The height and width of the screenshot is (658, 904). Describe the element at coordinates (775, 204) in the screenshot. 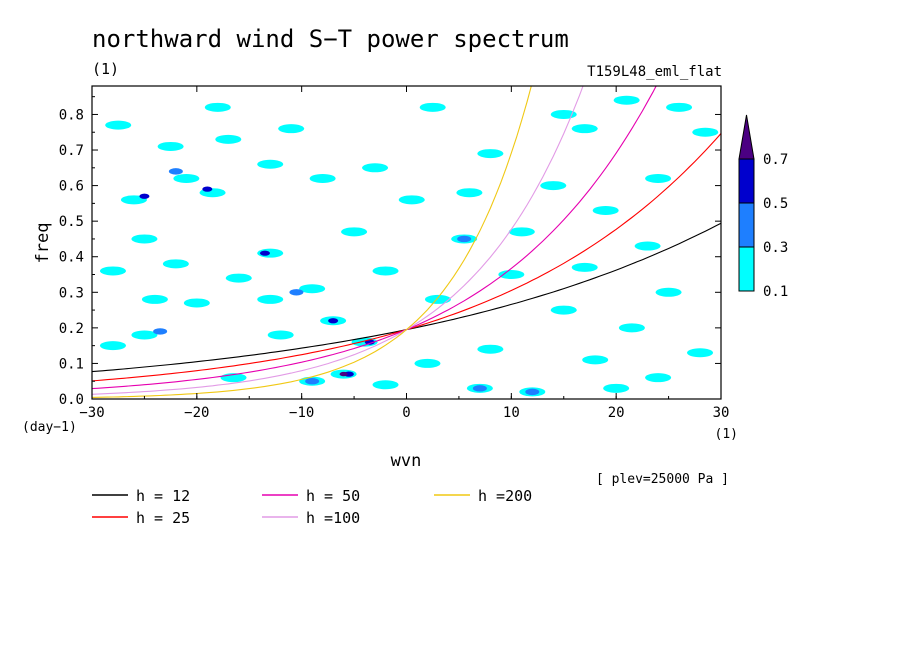

I see `colorbar-label: 0.5` at that location.